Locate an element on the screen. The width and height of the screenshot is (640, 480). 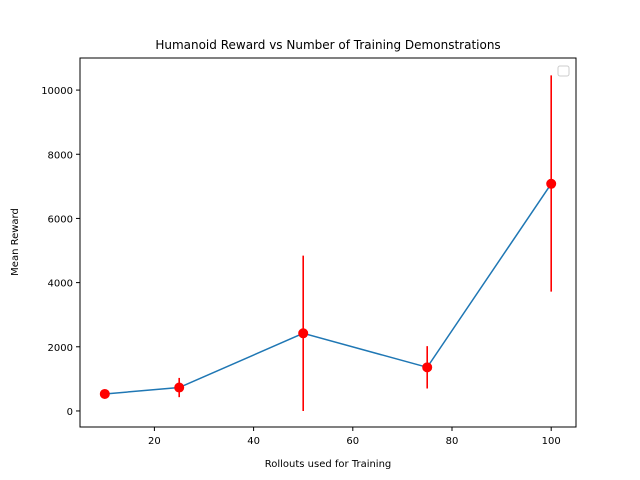
y-tick-label: 4000 is located at coordinates (60, 284).